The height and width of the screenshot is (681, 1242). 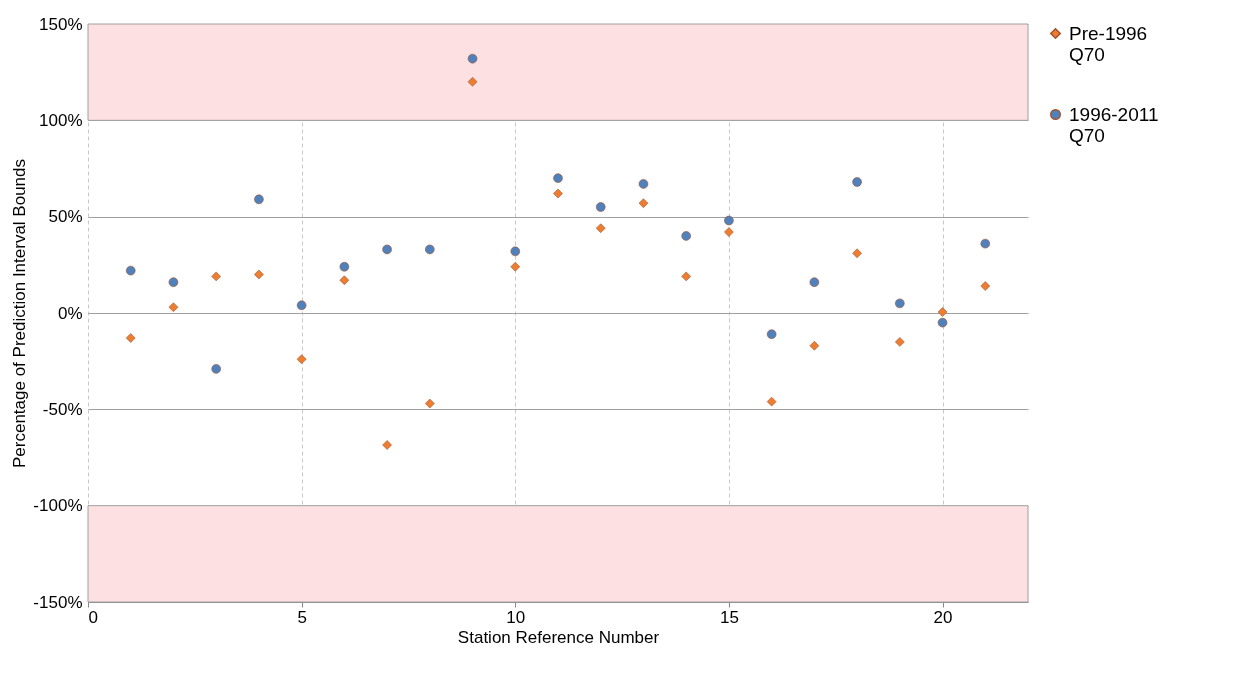 I want to click on x-tick-label: 10, so click(x=516, y=617).